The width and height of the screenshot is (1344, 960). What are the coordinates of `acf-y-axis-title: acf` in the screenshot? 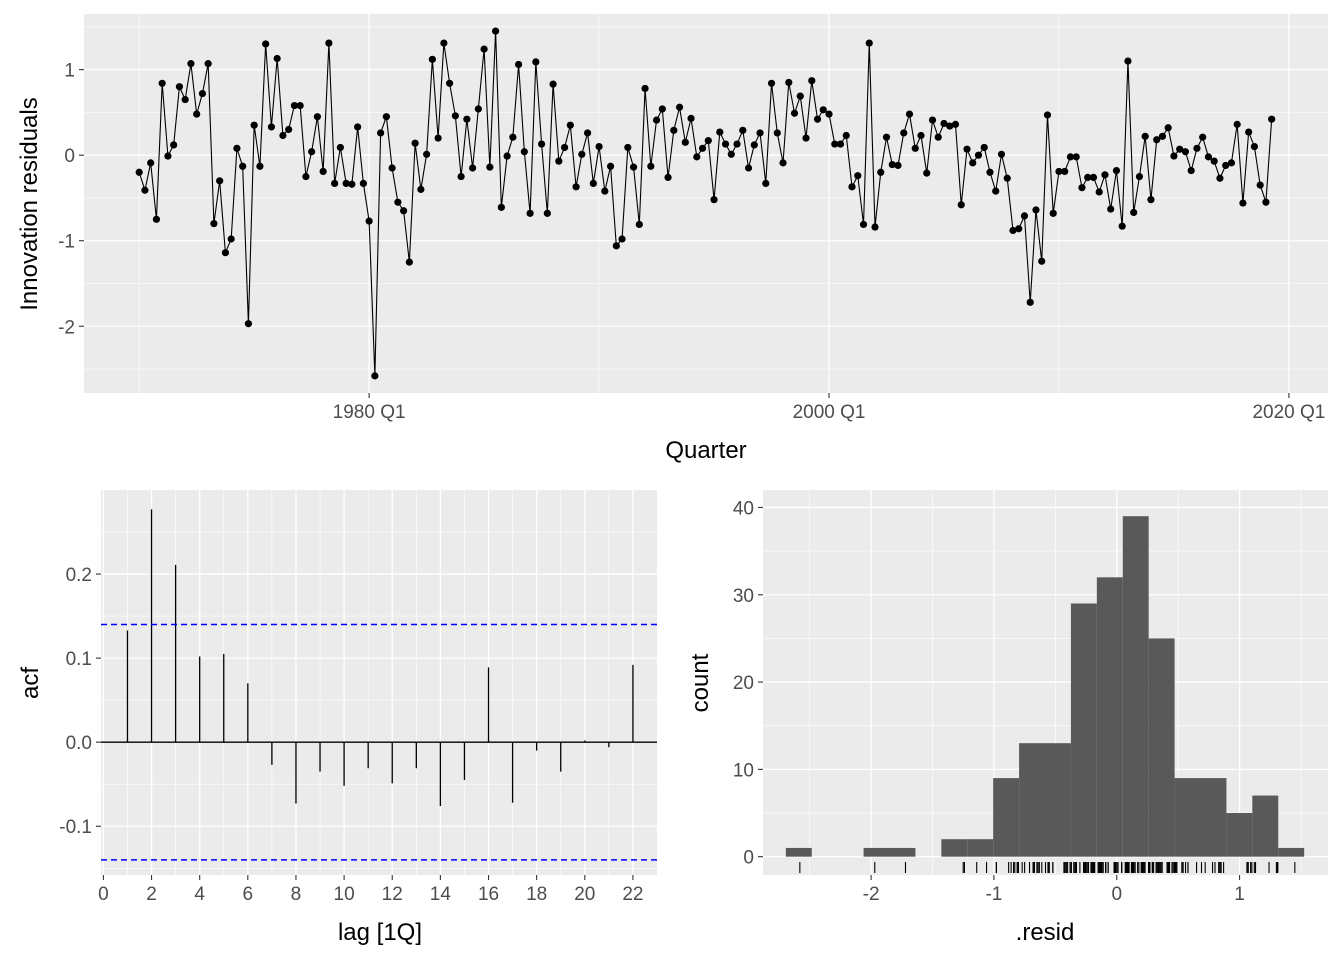 It's located at (30, 683).